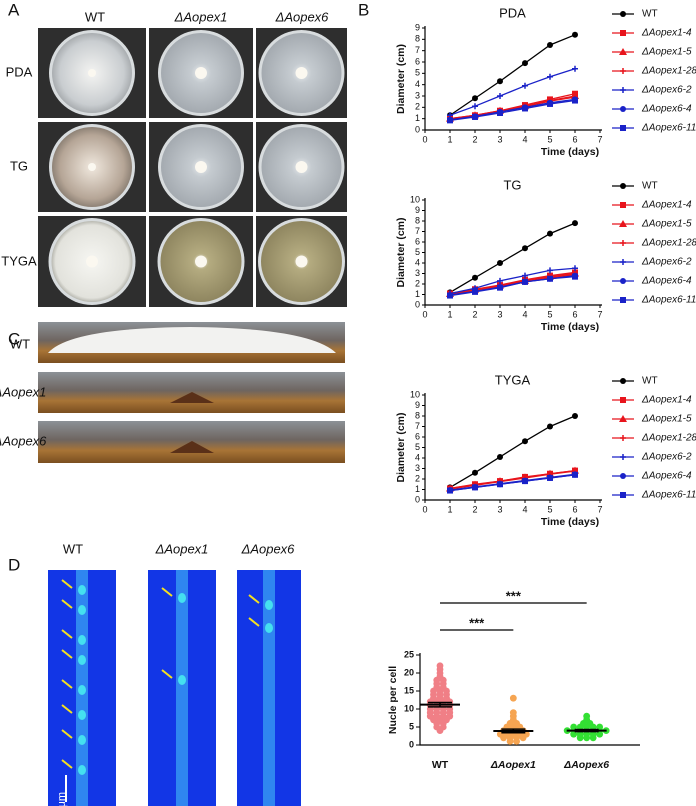 The height and width of the screenshot is (806, 696). What do you see at coordinates (513, 379) in the screenshot?
I see `chart-title: TYGA` at bounding box center [513, 379].